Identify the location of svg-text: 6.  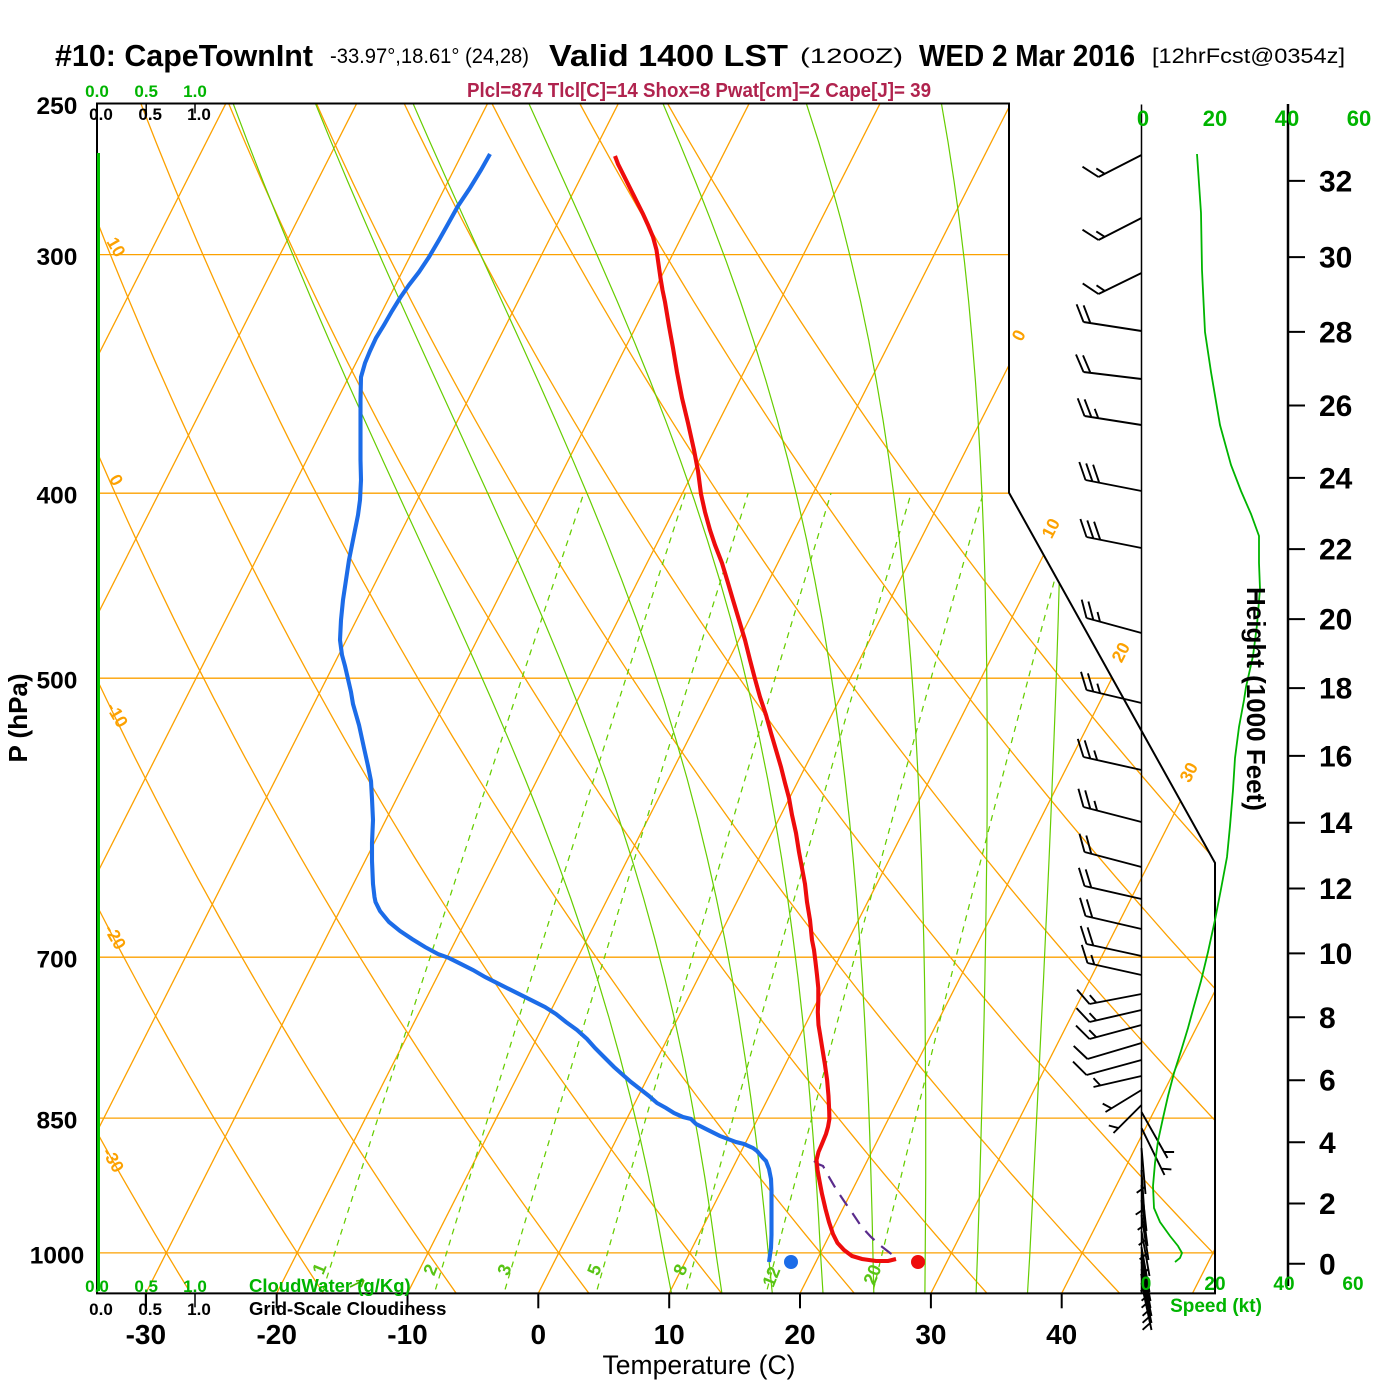
(1327, 1081).